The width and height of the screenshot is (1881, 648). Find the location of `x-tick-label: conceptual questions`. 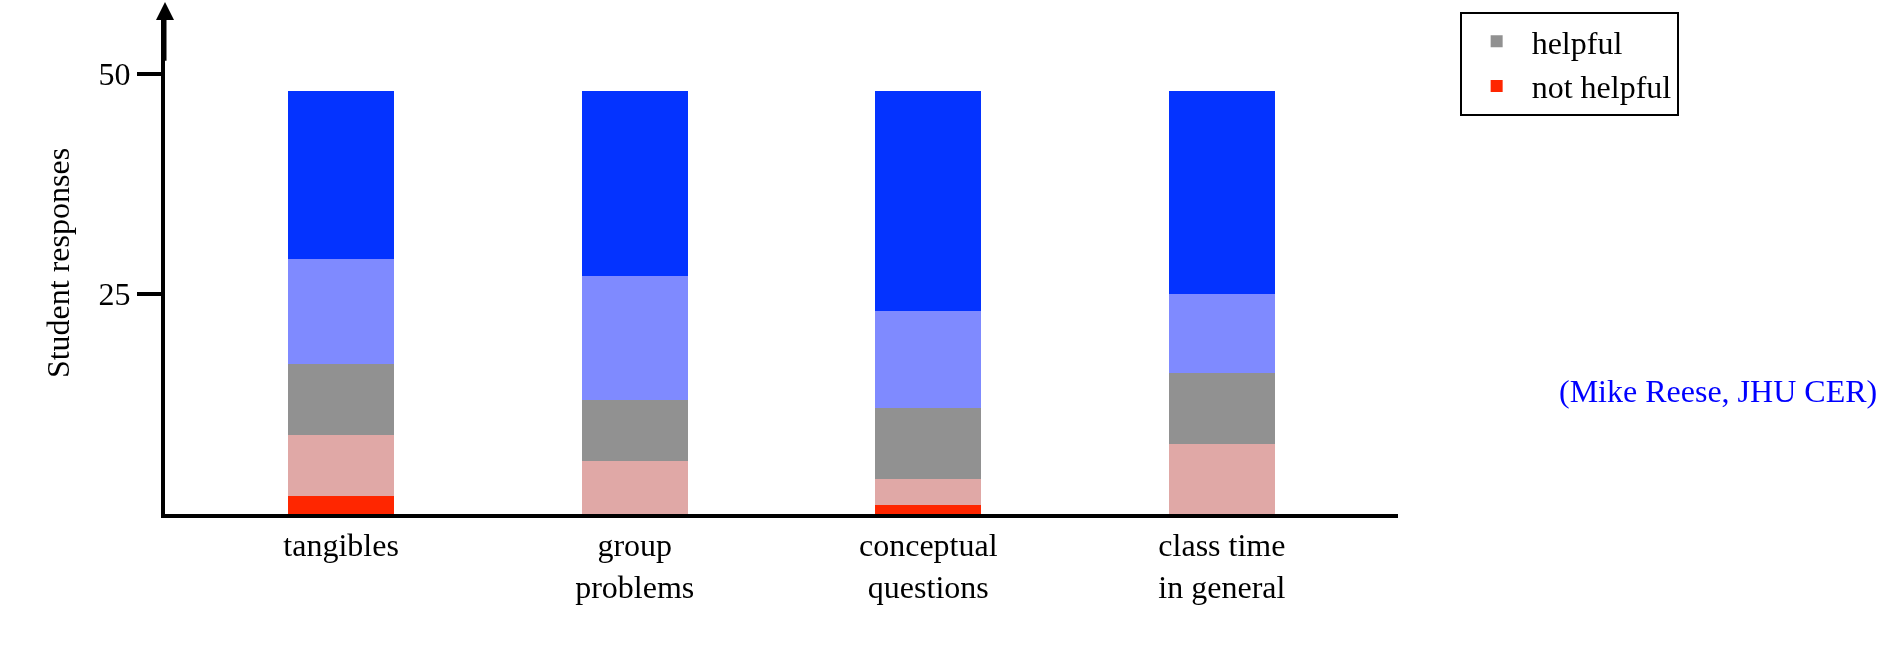

x-tick-label: conceptual questions is located at coordinates (928, 566).